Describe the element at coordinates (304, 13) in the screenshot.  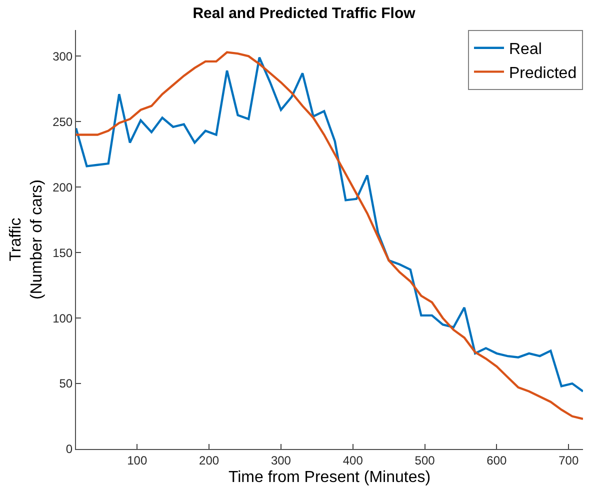
I see `chart-title: Real and Predicted Traffic Flow` at that location.